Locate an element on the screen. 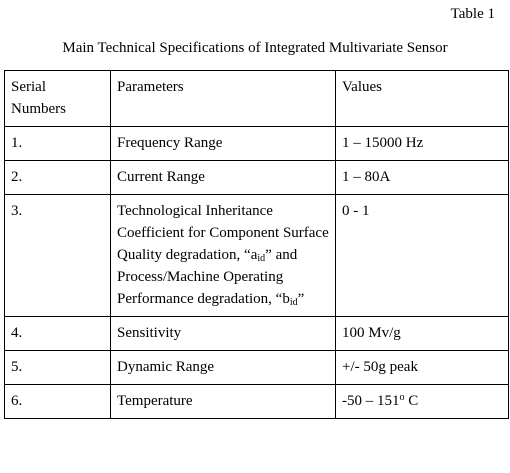 The height and width of the screenshot is (473, 510). serial-cell: 4. is located at coordinates (57, 333).